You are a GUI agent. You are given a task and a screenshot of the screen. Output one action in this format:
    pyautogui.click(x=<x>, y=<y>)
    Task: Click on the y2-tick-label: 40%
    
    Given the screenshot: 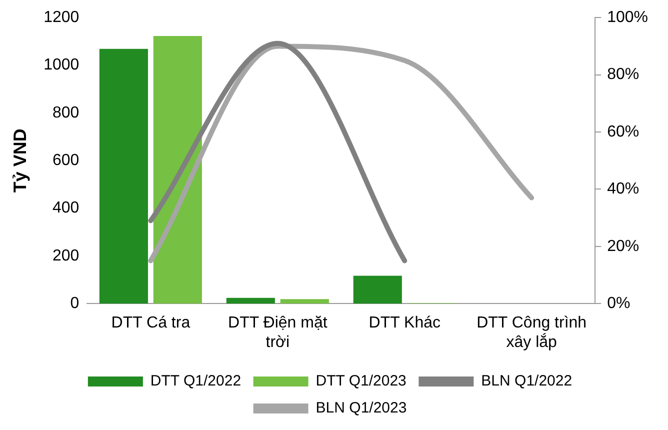 What is the action you would take?
    pyautogui.click(x=623, y=189)
    